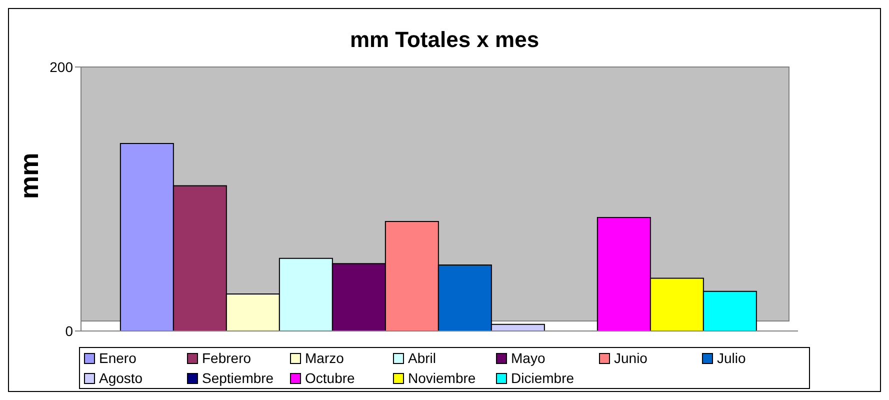 Image resolution: width=889 pixels, height=400 pixels. I want to click on legend-label: Octubre, so click(330, 378).